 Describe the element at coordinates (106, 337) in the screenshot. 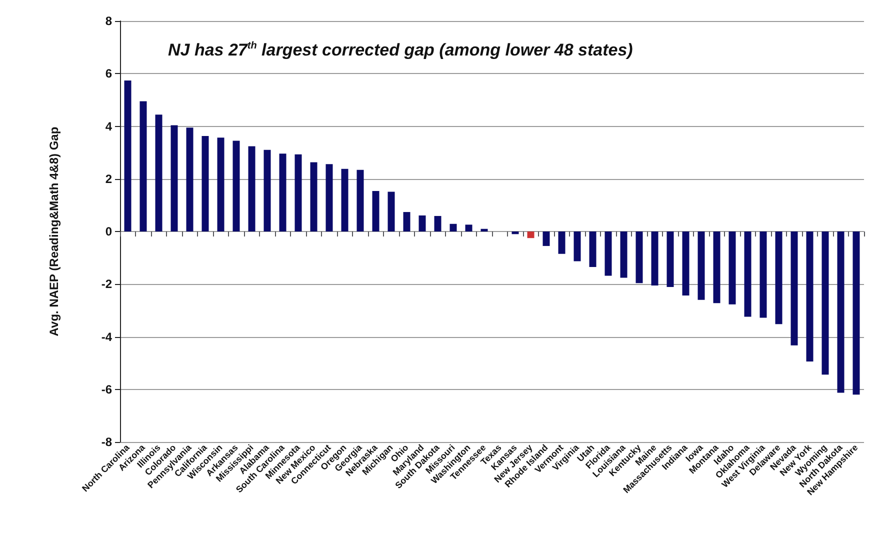

I see `y-tick-label: -4` at that location.